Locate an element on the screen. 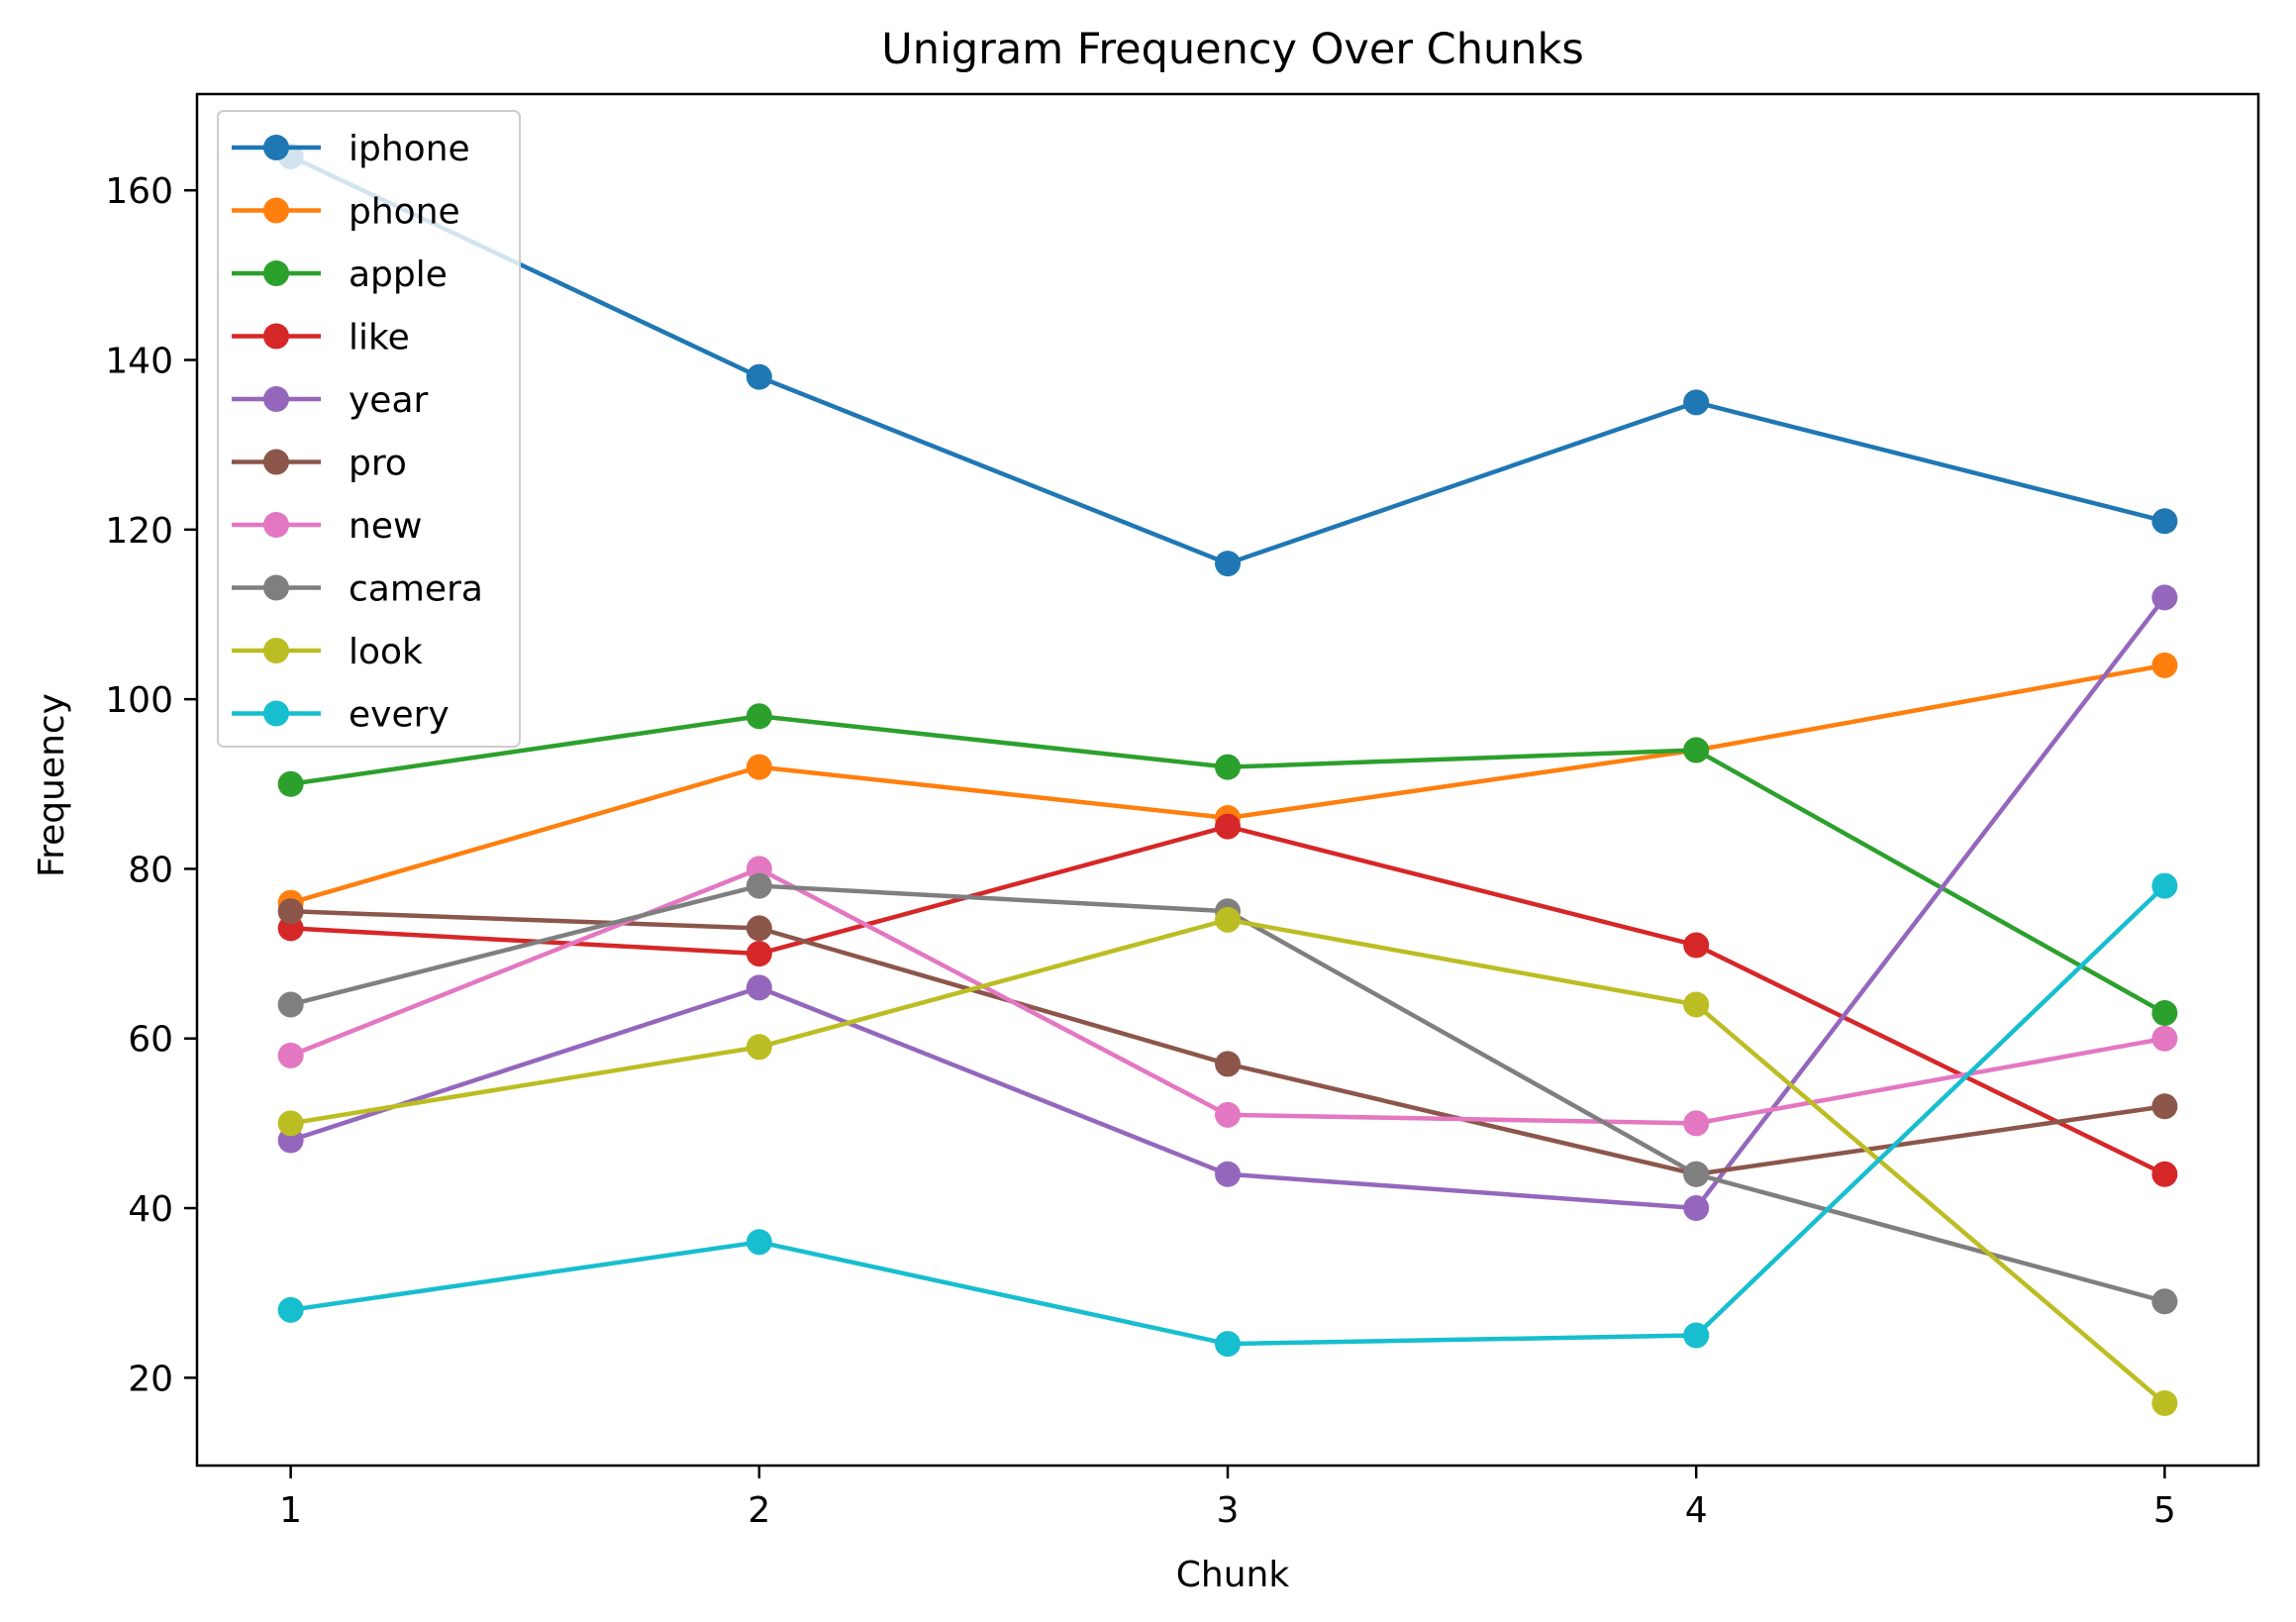 Image resolution: width=2296 pixels, height=1622 pixels. y-tick-label: 100 is located at coordinates (139, 700).